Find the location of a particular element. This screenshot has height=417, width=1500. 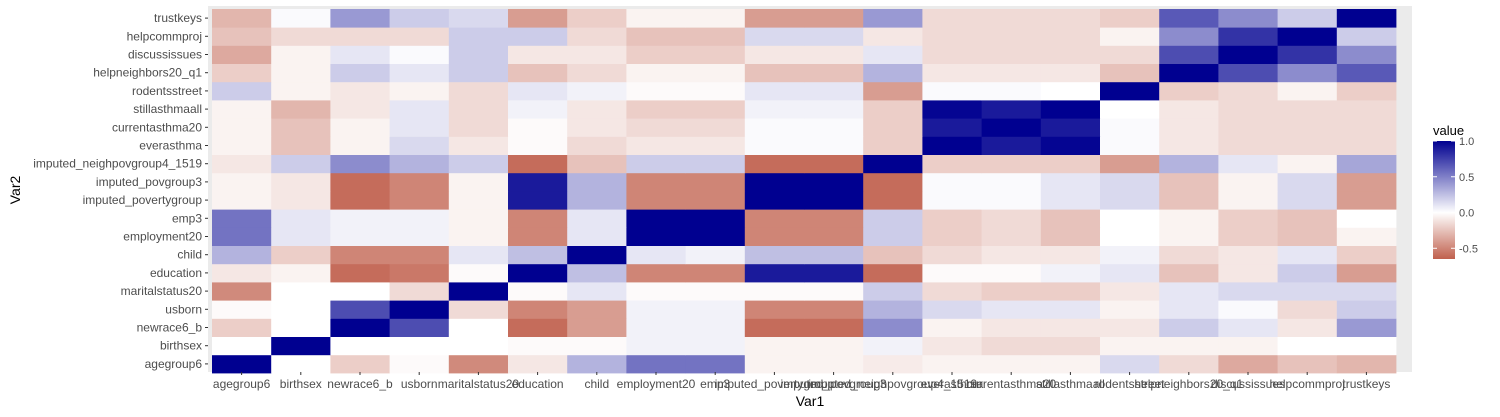

legend-title: value is located at coordinates (1448, 130).